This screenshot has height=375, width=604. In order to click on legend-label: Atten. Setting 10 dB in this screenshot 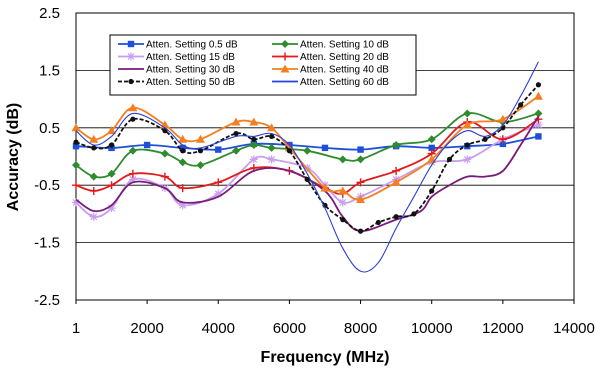, I will do `click(344, 45)`.